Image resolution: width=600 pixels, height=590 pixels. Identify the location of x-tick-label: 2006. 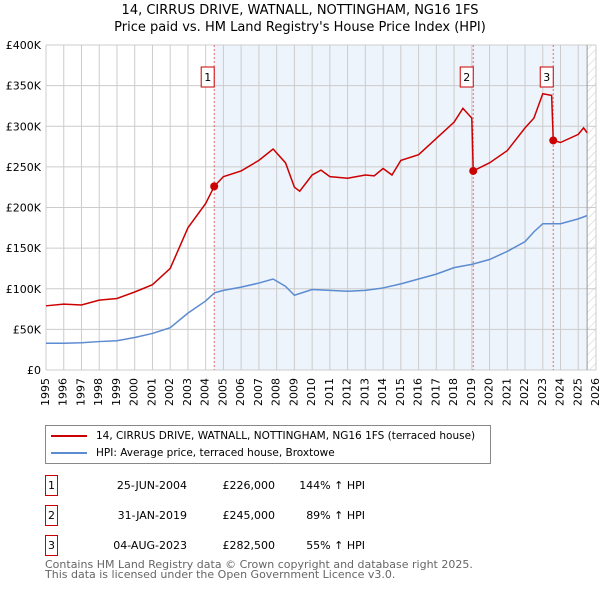
(240, 392).